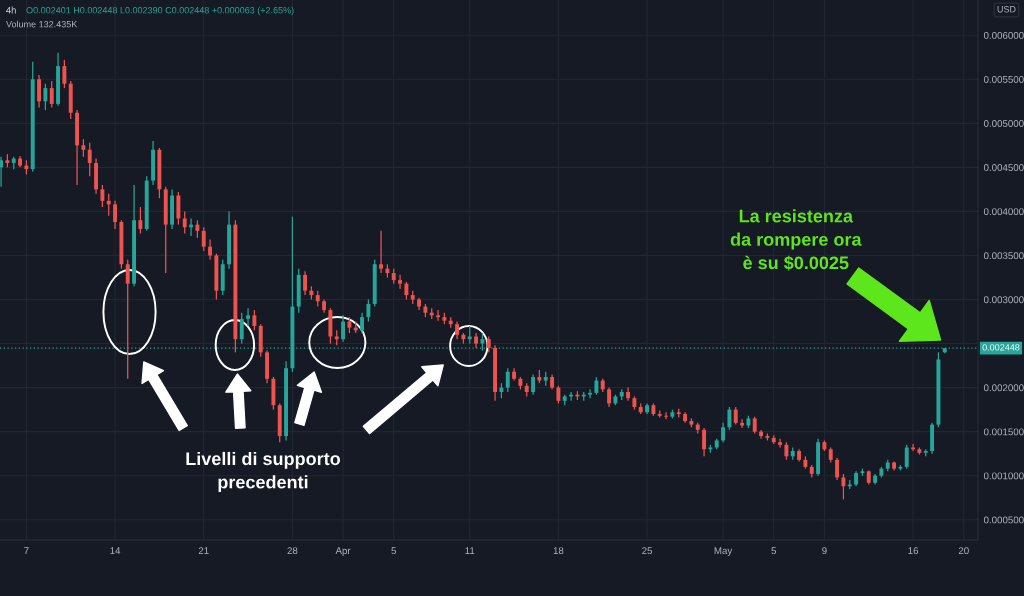  What do you see at coordinates (1003, 256) in the screenshot?
I see `y-tick-label: 0.003500` at bounding box center [1003, 256].